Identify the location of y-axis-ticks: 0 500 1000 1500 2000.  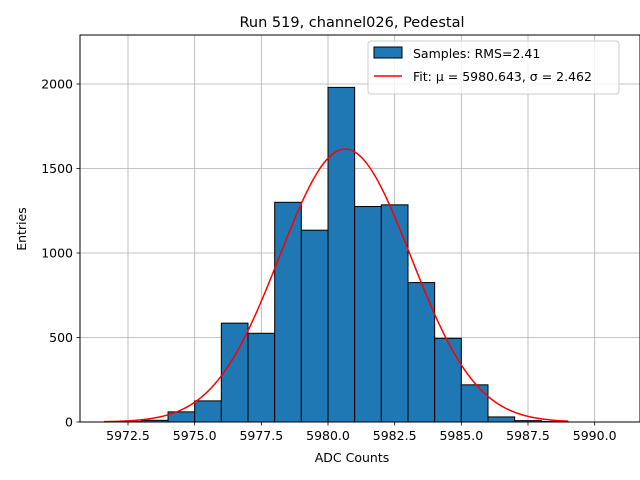
(60, 253).